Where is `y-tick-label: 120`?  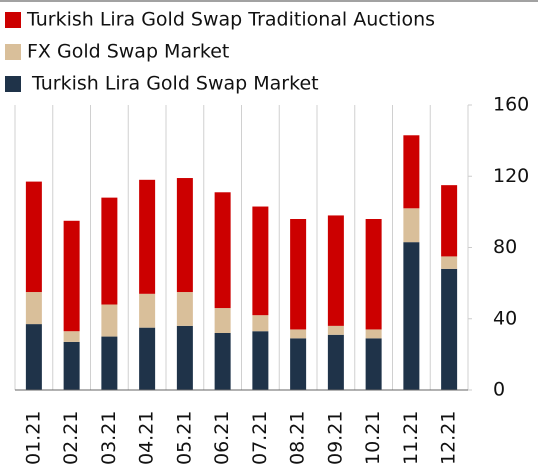 y-tick-label: 120 is located at coordinates (511, 176).